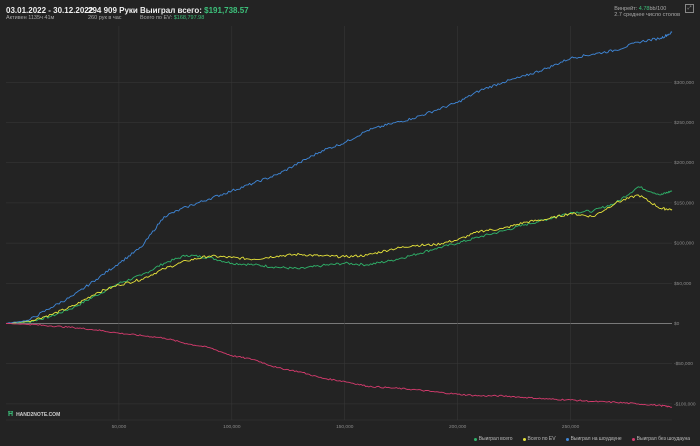 The width and height of the screenshot is (700, 446). I want to click on x-tick-label: 100,000, so click(232, 427).